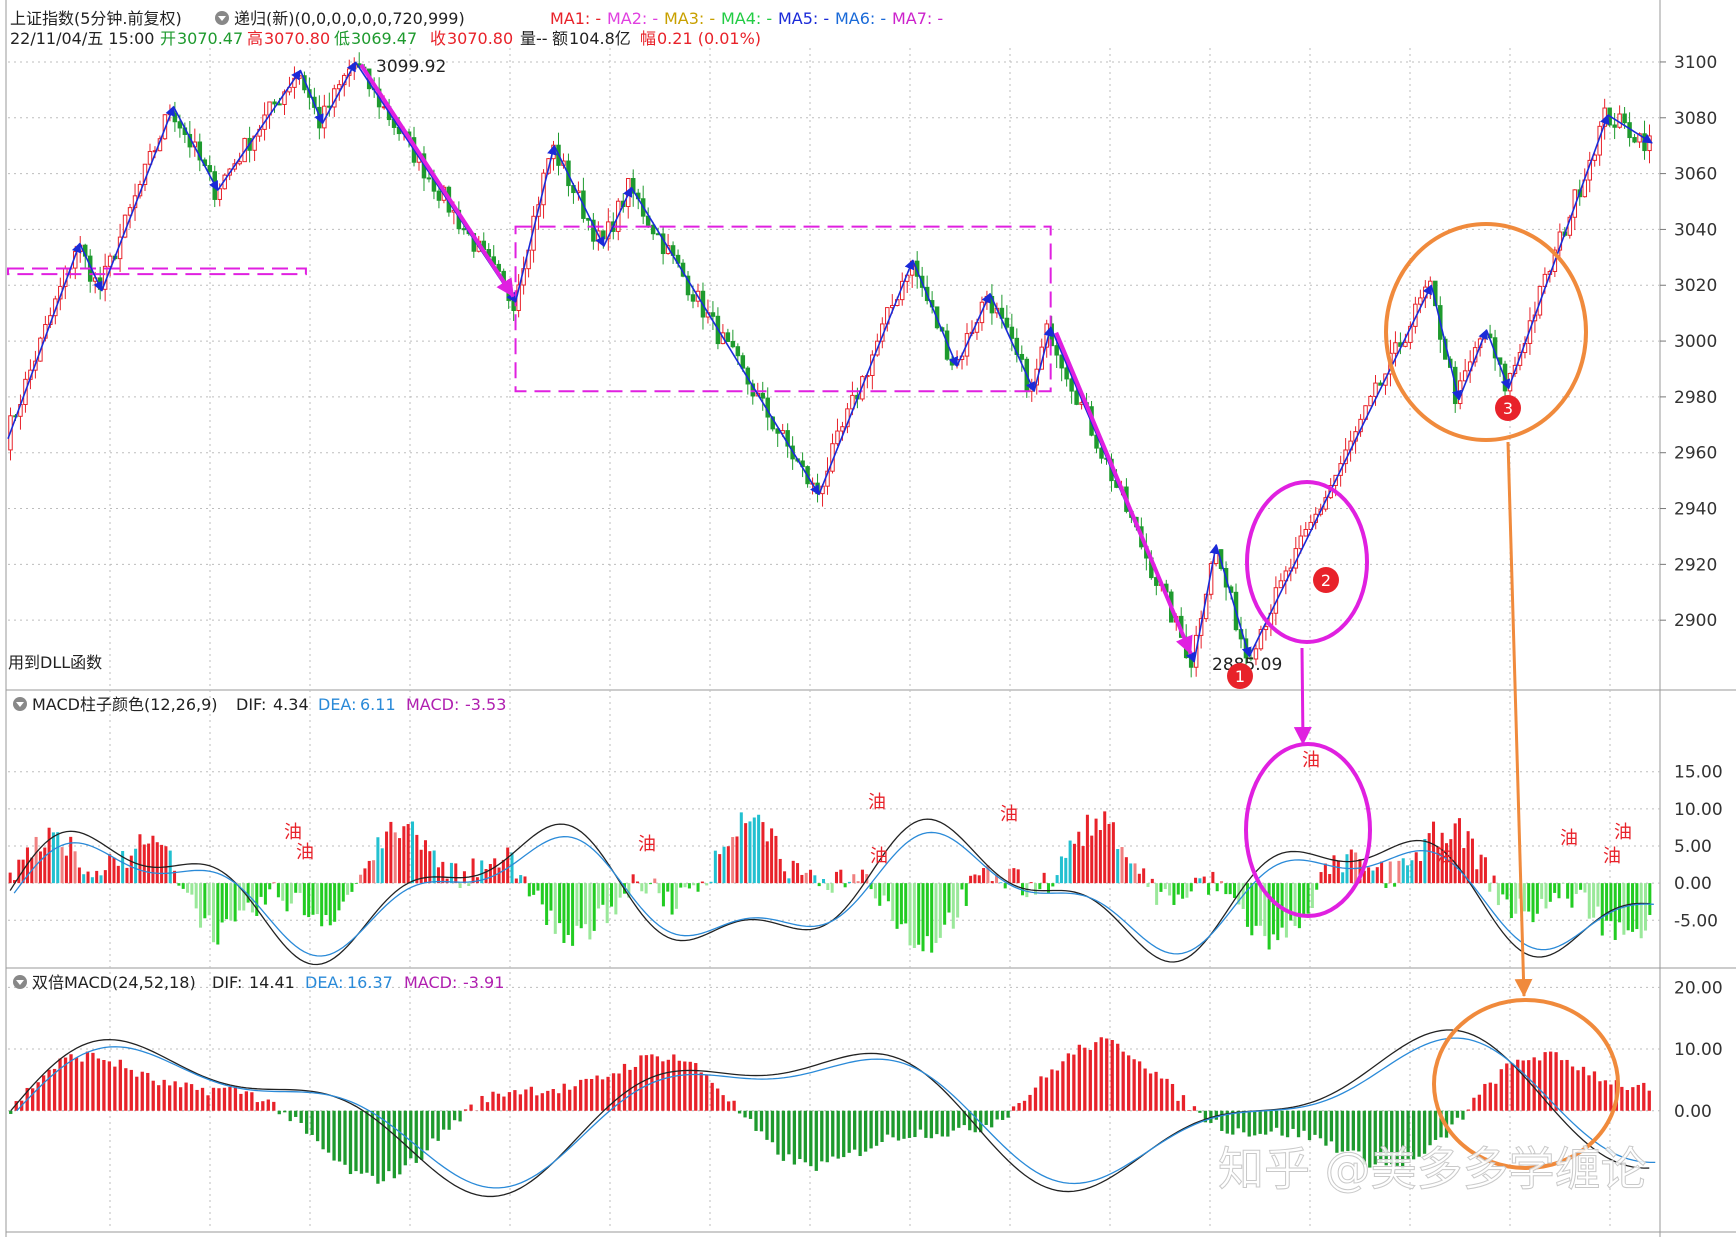  I want to click on magenta-link-arrow, so click(1302, 696).